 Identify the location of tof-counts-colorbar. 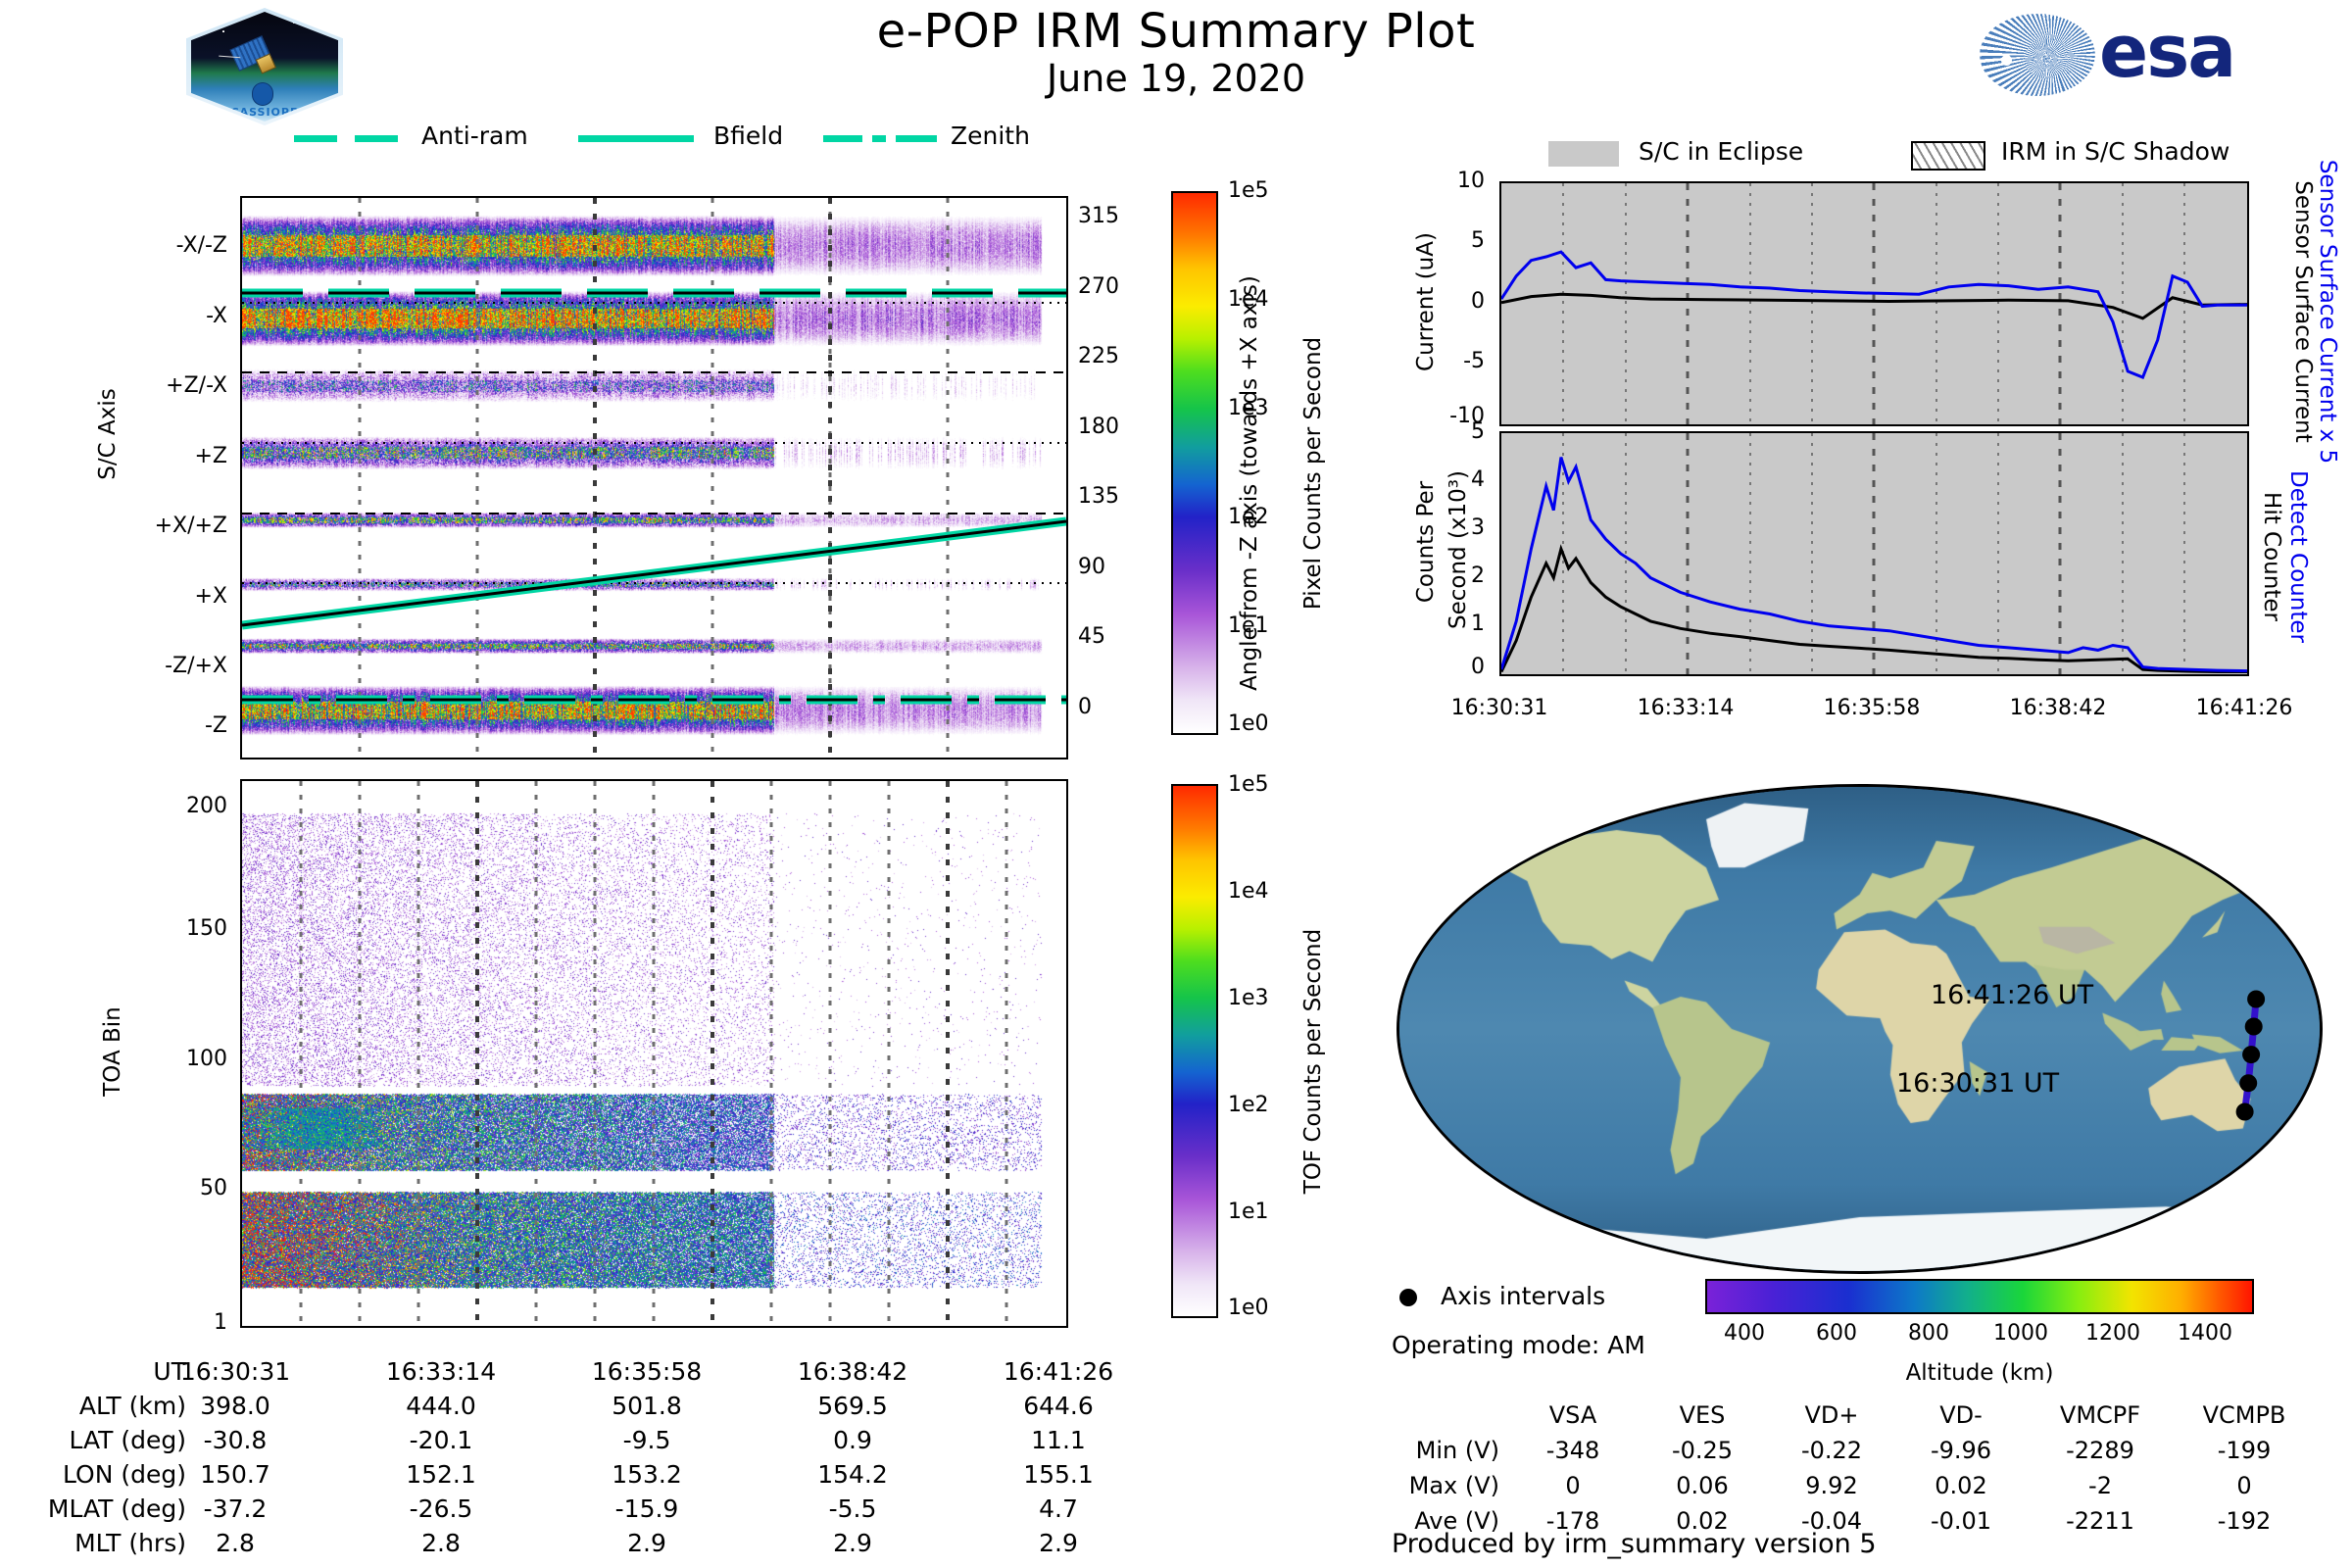
(1194, 1051).